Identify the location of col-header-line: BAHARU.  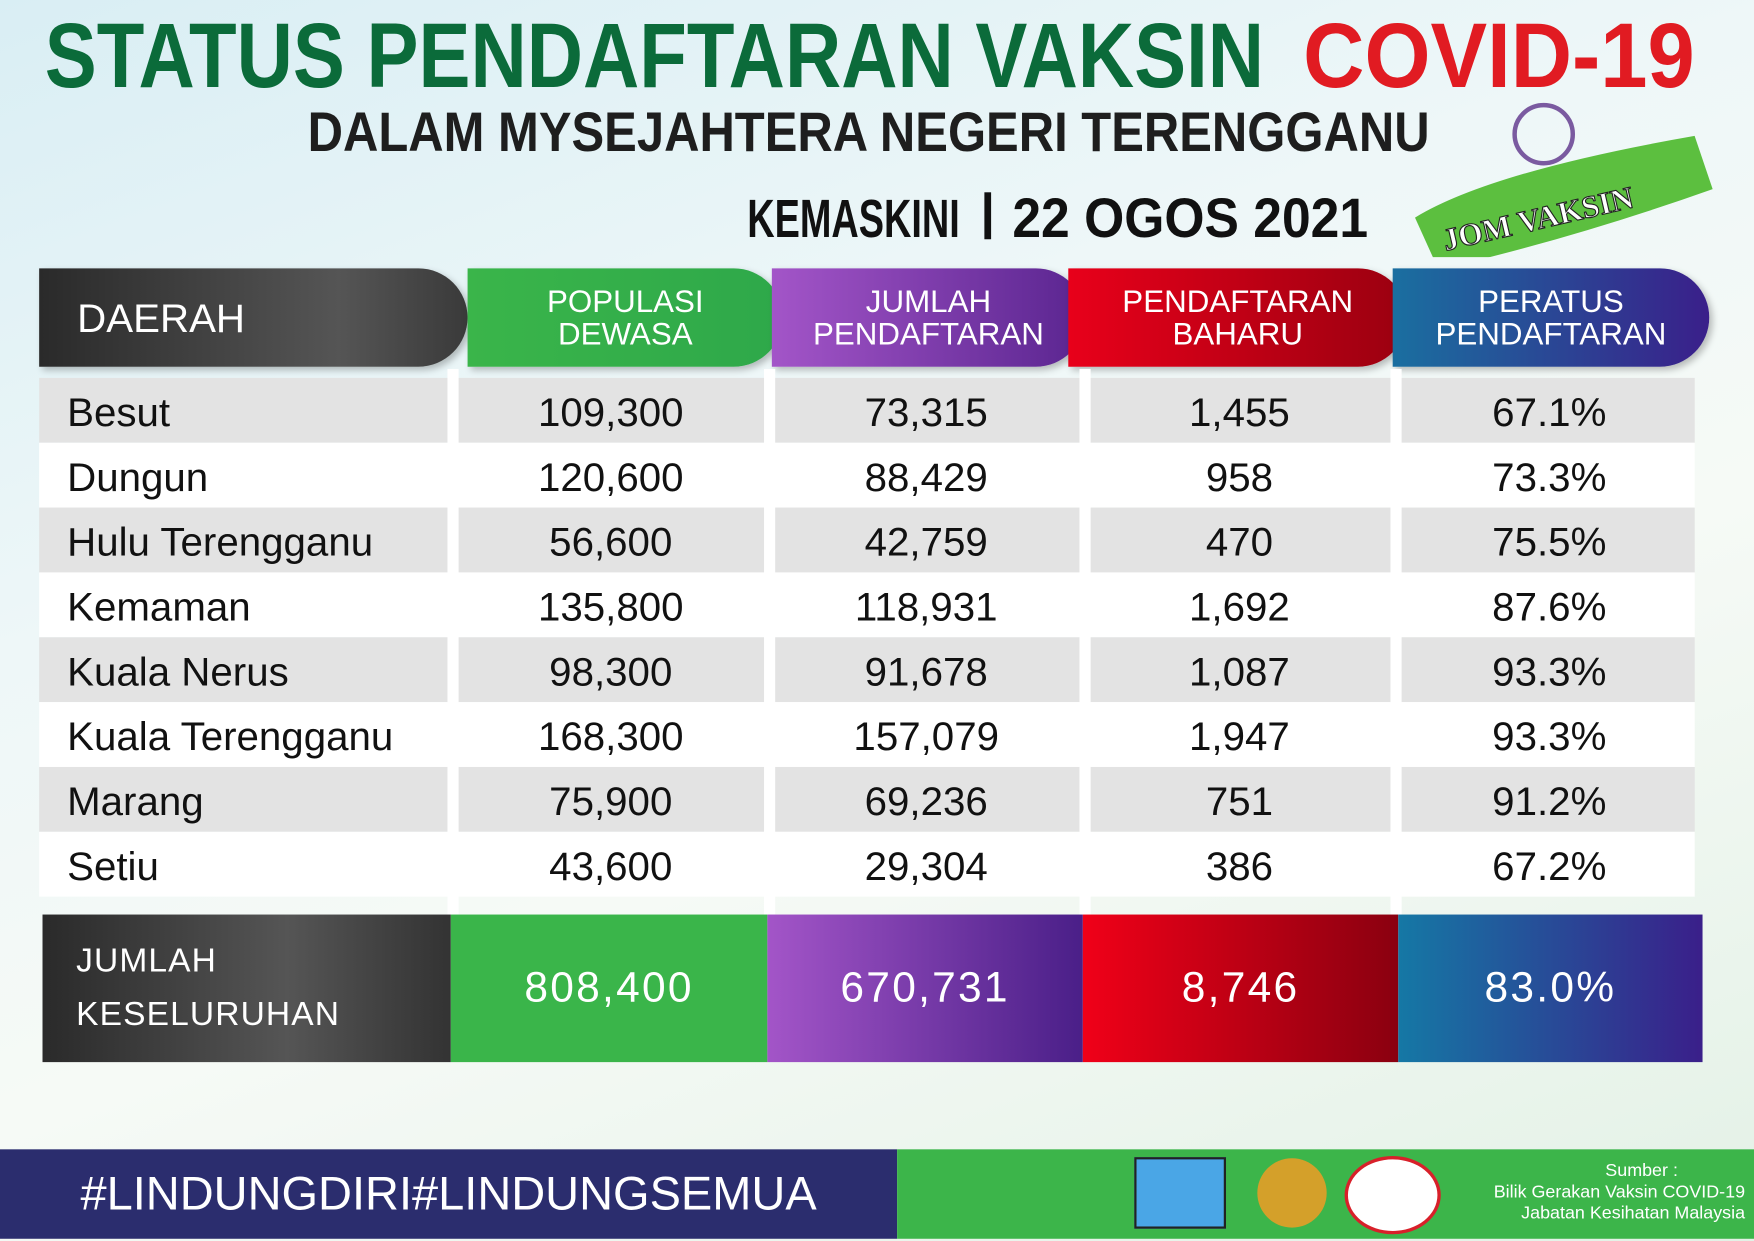
(1238, 334).